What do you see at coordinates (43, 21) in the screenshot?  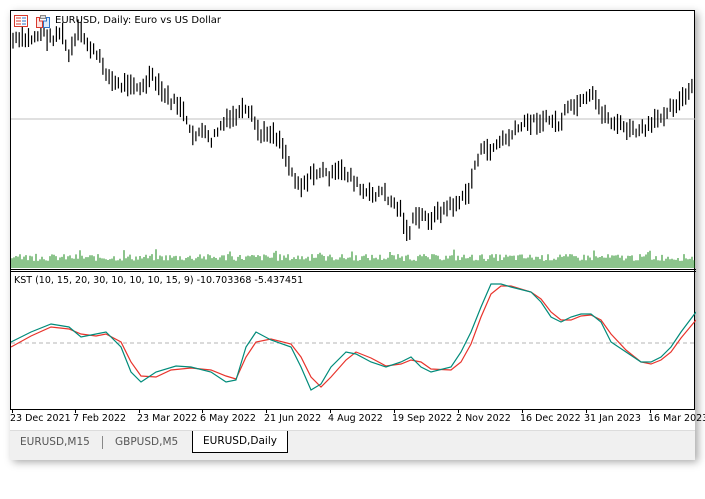 I see `chart-objects-icon` at bounding box center [43, 21].